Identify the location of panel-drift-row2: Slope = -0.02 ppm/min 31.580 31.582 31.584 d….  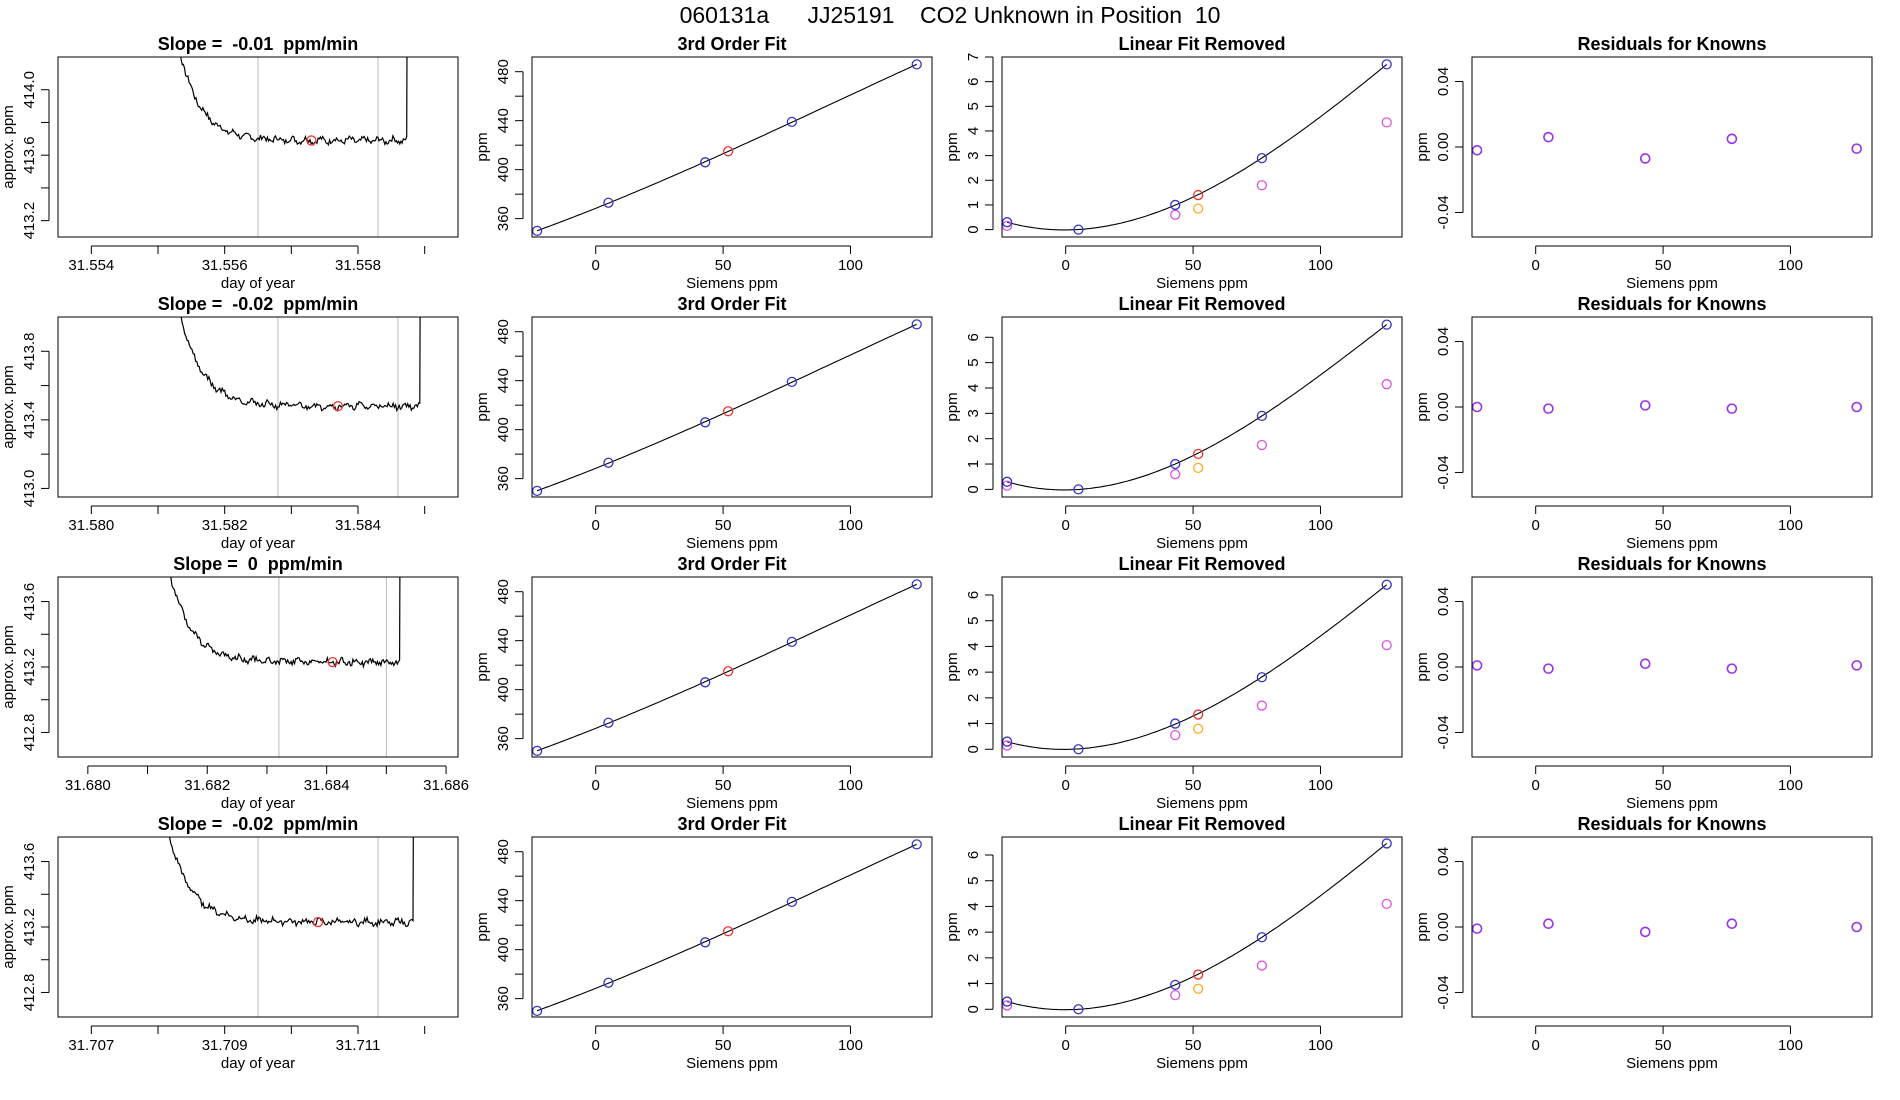
(229, 423).